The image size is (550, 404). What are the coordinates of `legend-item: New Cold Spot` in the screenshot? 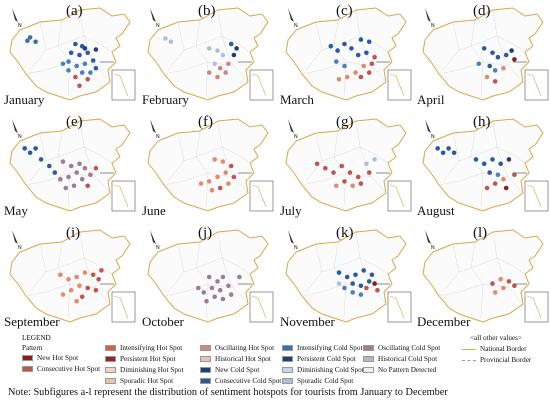 It's located at (229, 370).